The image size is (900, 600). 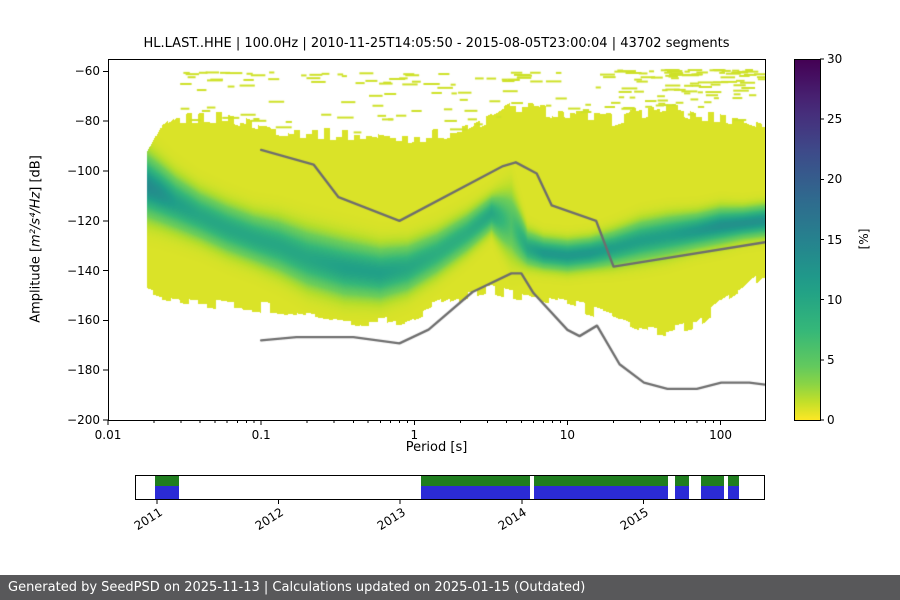 I want to click on colorbar-tick-label: 15, so click(x=835, y=239).